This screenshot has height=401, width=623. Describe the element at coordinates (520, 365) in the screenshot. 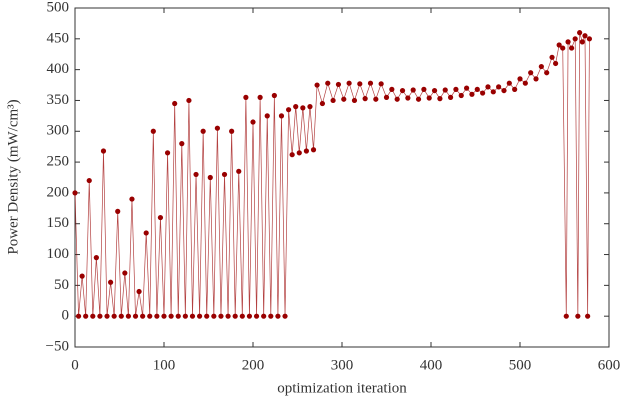

I see `x-tick-label: 500` at that location.